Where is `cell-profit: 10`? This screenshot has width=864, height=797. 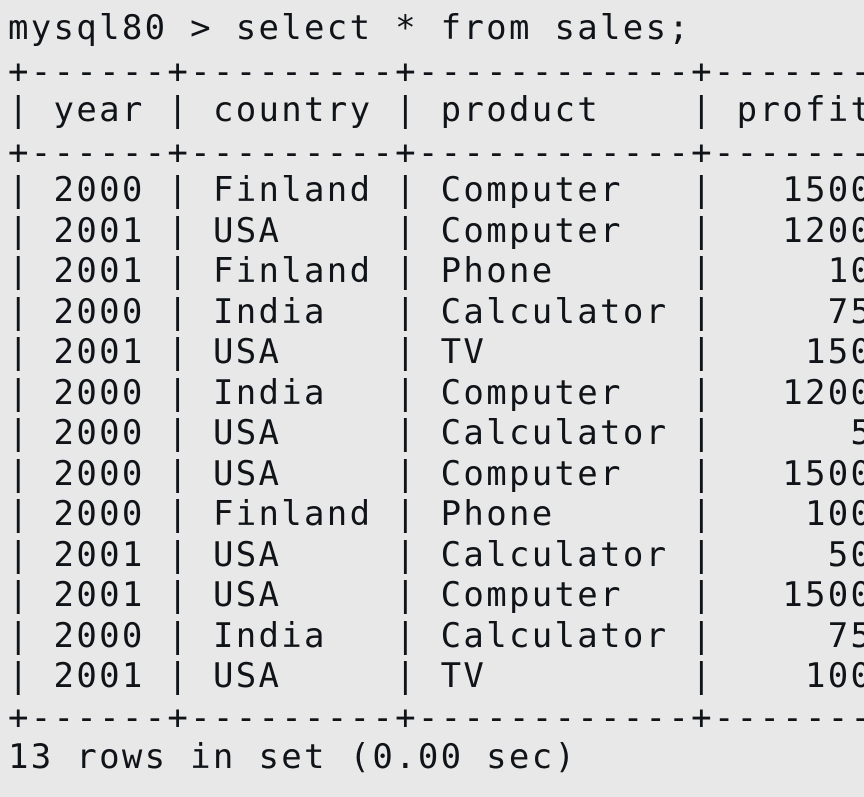
cell-profit: 10 is located at coordinates (800, 271).